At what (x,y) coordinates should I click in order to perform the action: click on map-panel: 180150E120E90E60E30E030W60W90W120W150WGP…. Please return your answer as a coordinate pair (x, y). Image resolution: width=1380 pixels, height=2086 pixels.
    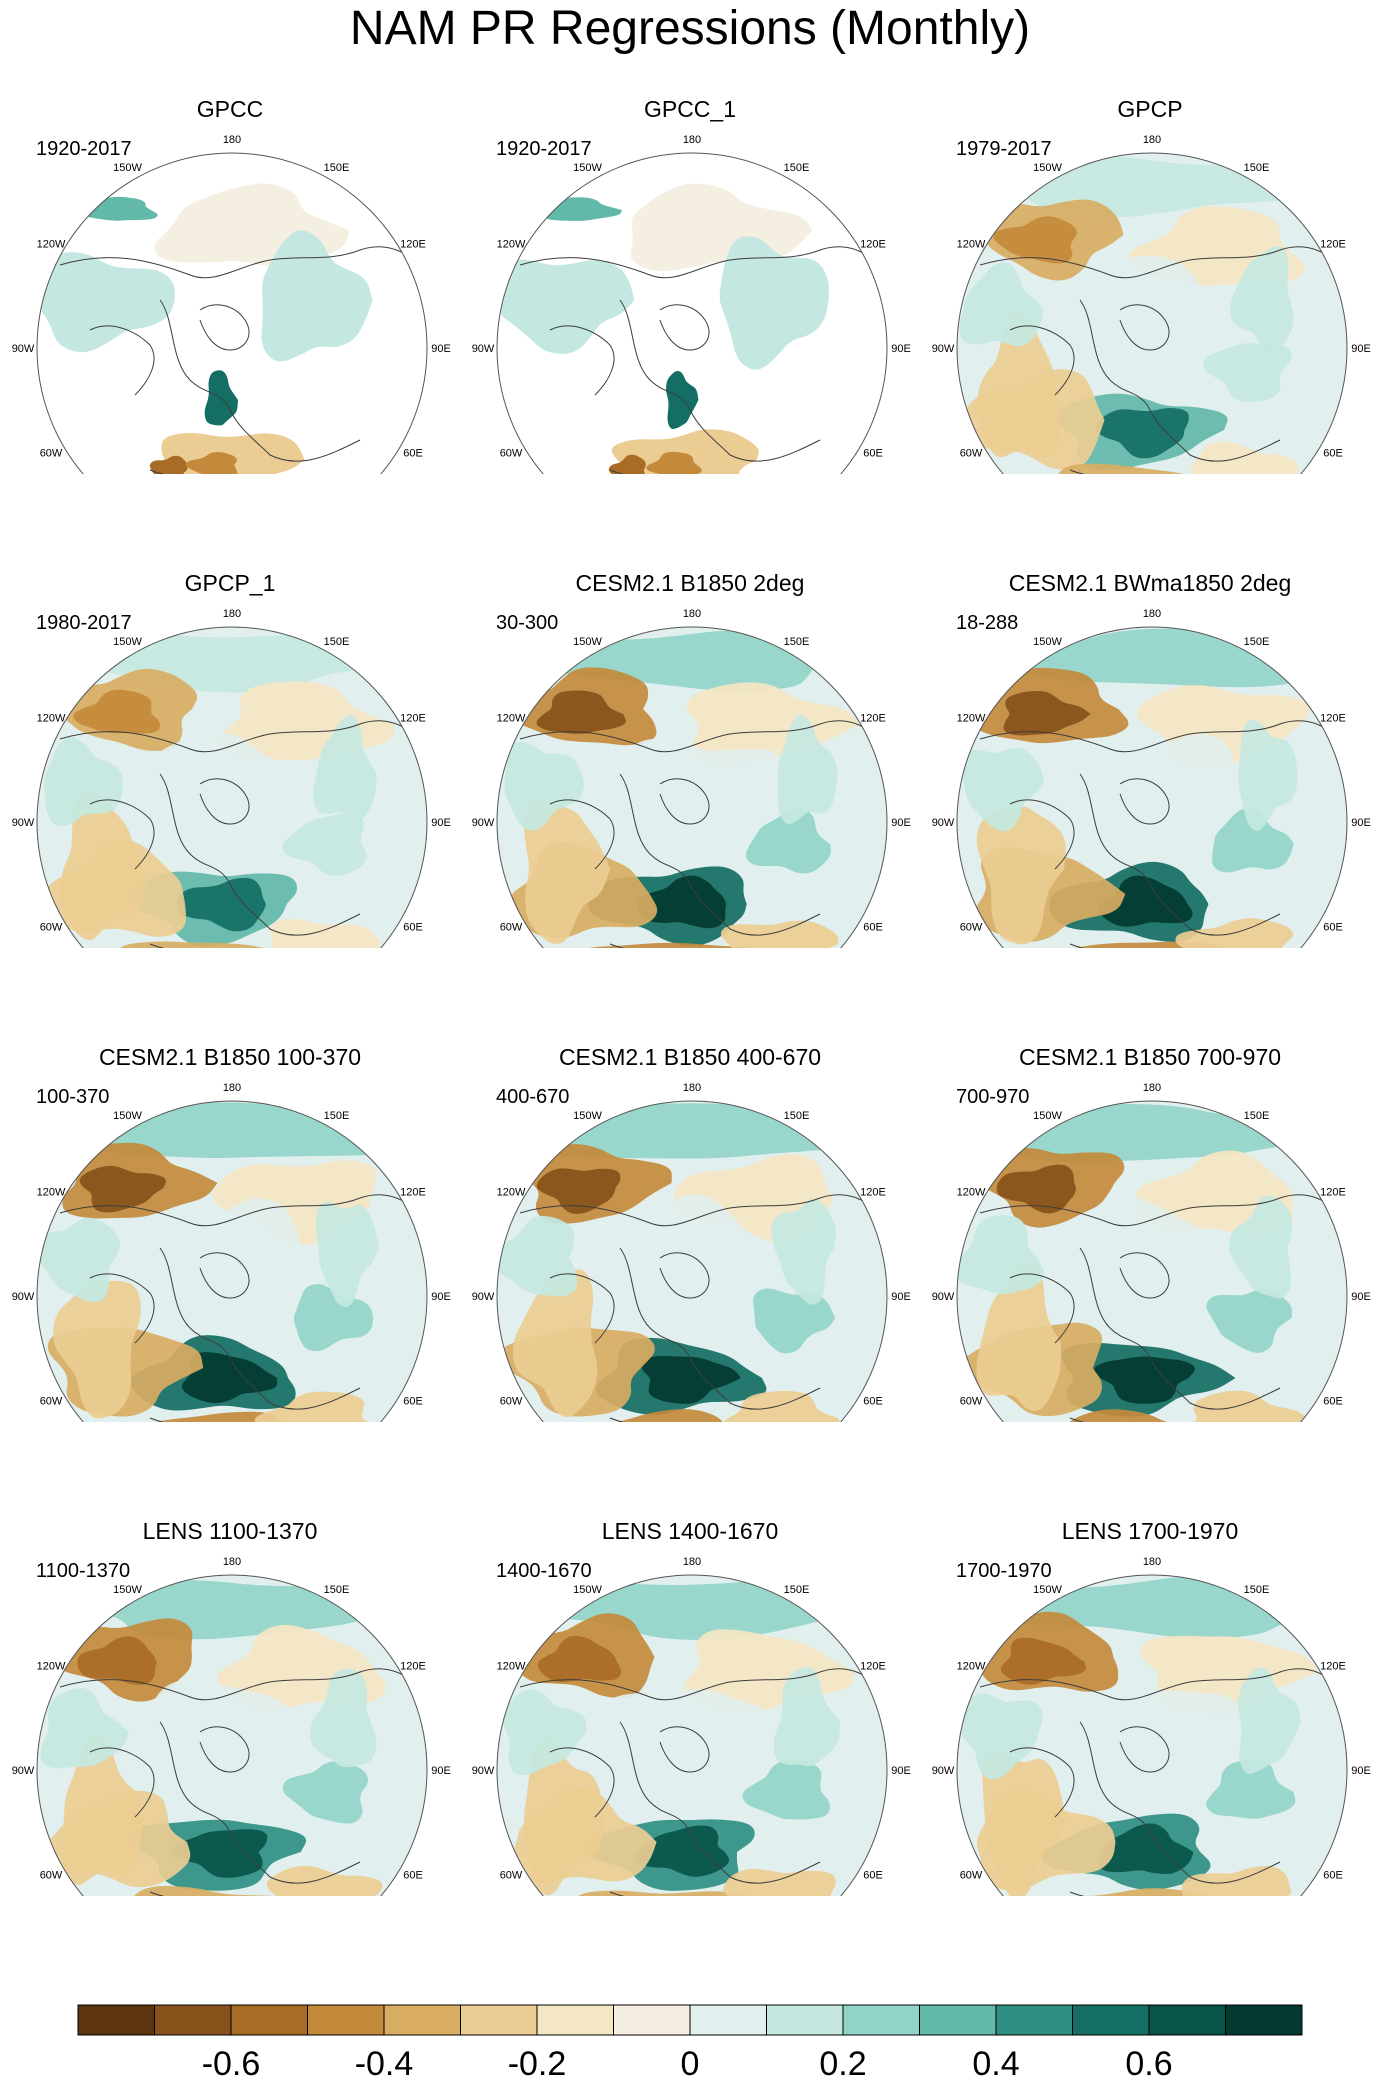
    Looking at the image, I should click on (230, 237).